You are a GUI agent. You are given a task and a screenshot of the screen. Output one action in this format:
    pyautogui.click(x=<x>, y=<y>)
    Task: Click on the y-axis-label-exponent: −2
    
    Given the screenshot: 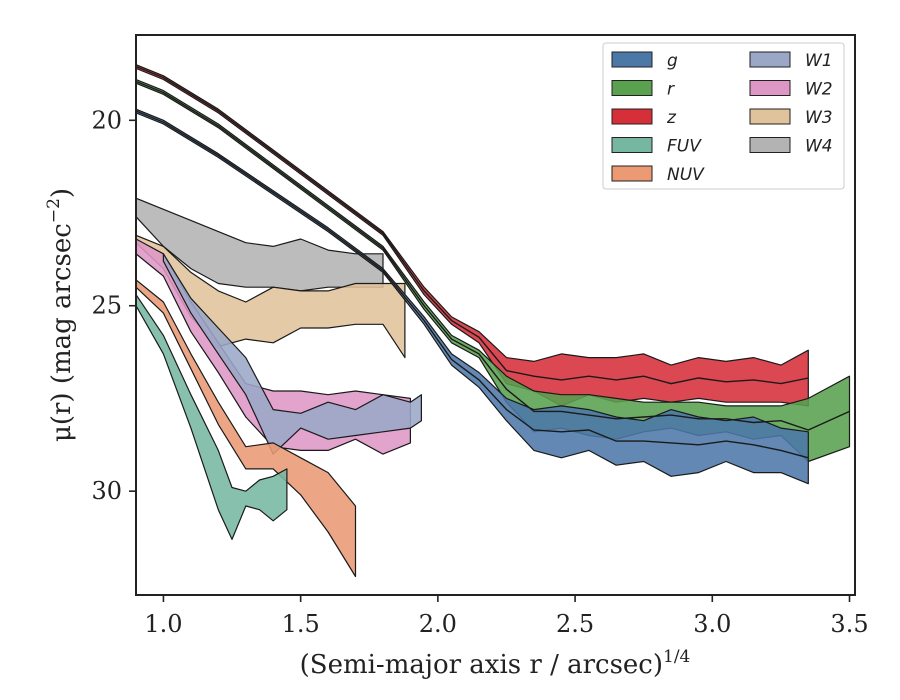 What is the action you would take?
    pyautogui.click(x=54, y=210)
    